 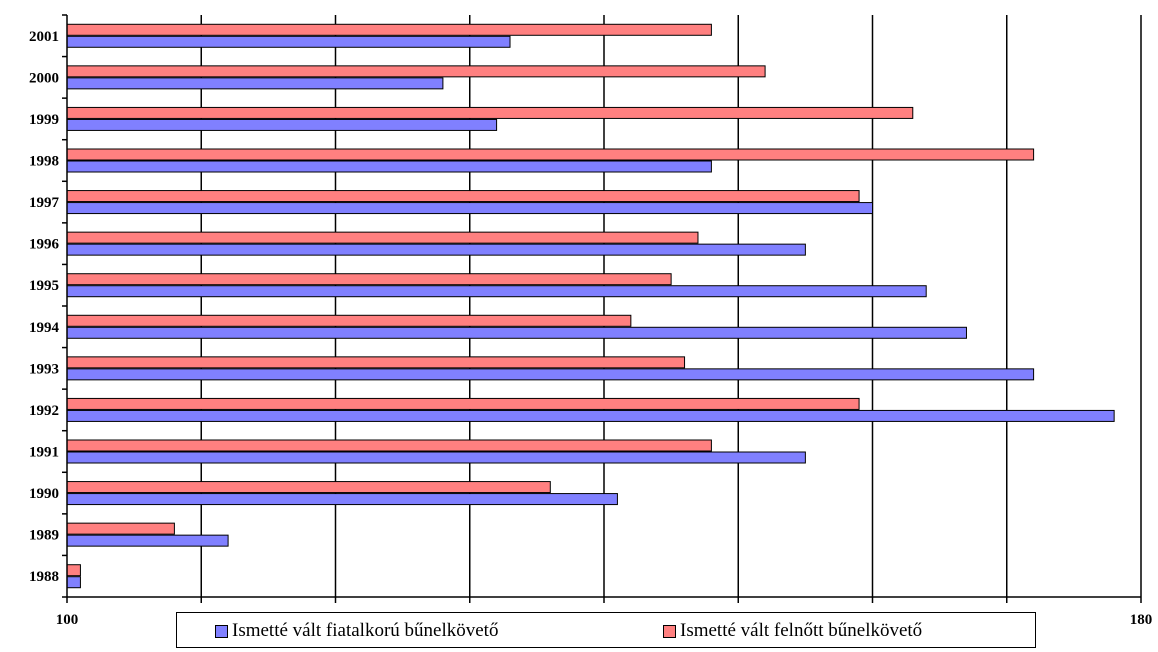 What do you see at coordinates (44, 328) in the screenshot?
I see `y-tick-label-1994: 1994` at bounding box center [44, 328].